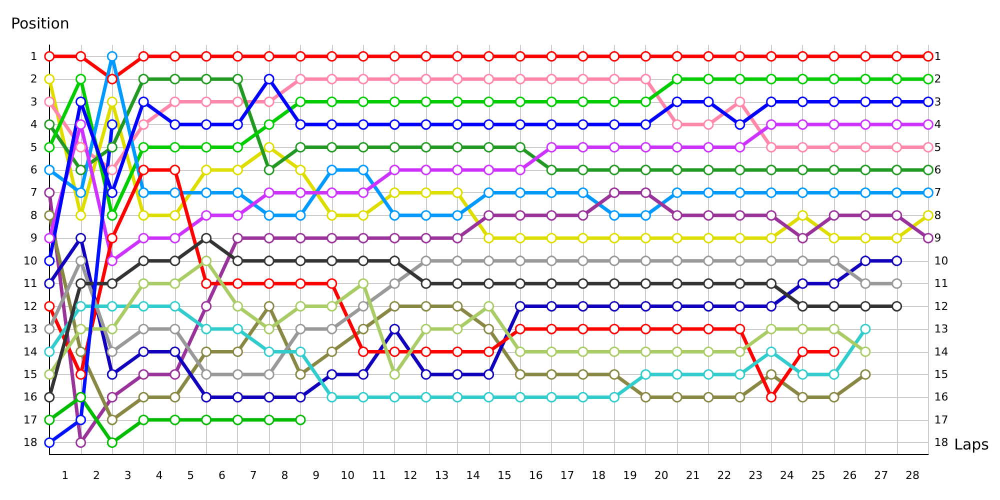 This screenshot has height=500, width=1000. I want to click on y-tick-label: 5, so click(34, 147).